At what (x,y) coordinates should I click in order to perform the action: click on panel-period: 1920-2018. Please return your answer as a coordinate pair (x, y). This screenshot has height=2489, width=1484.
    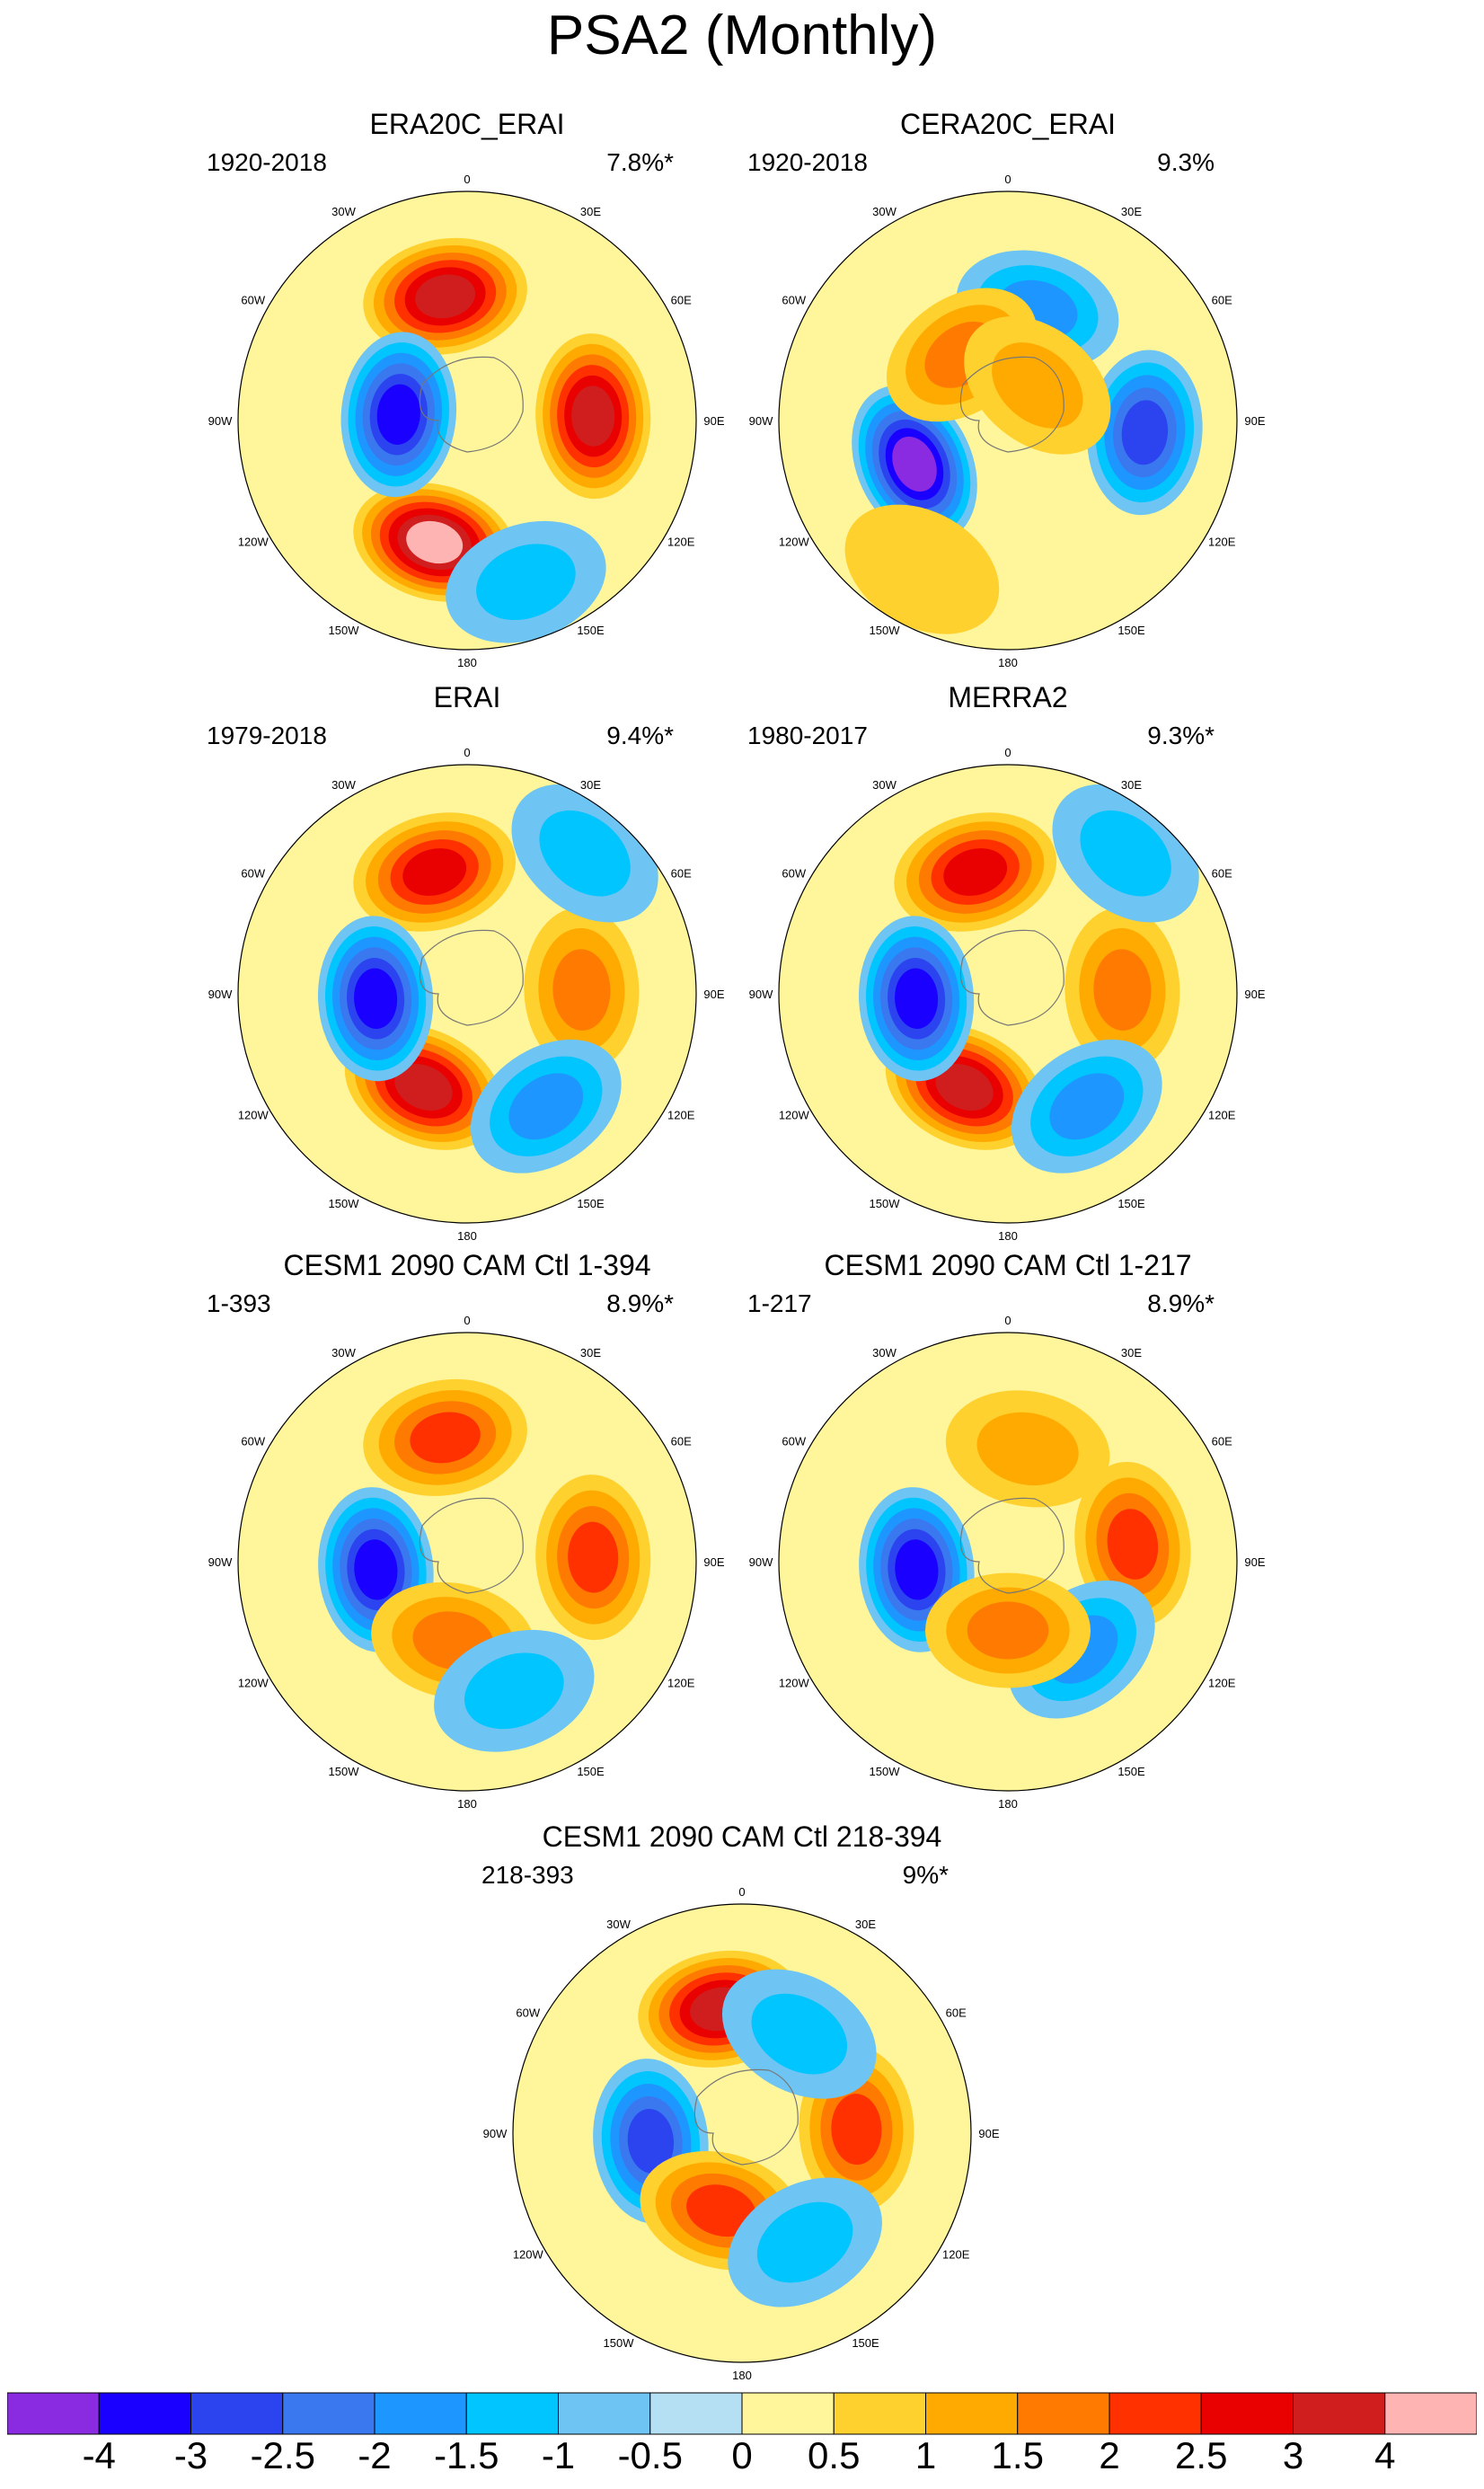
    Looking at the image, I should click on (808, 162).